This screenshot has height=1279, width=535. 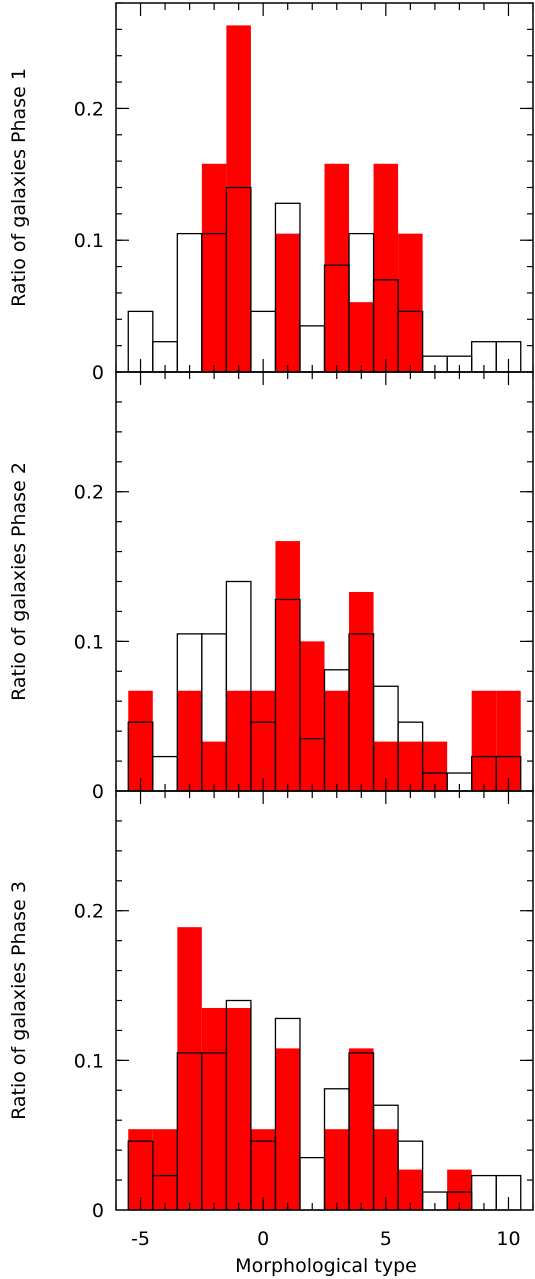 What do you see at coordinates (19, 187) in the screenshot?
I see `y-axis-title: Ratio of galaxies Phase 1` at bounding box center [19, 187].